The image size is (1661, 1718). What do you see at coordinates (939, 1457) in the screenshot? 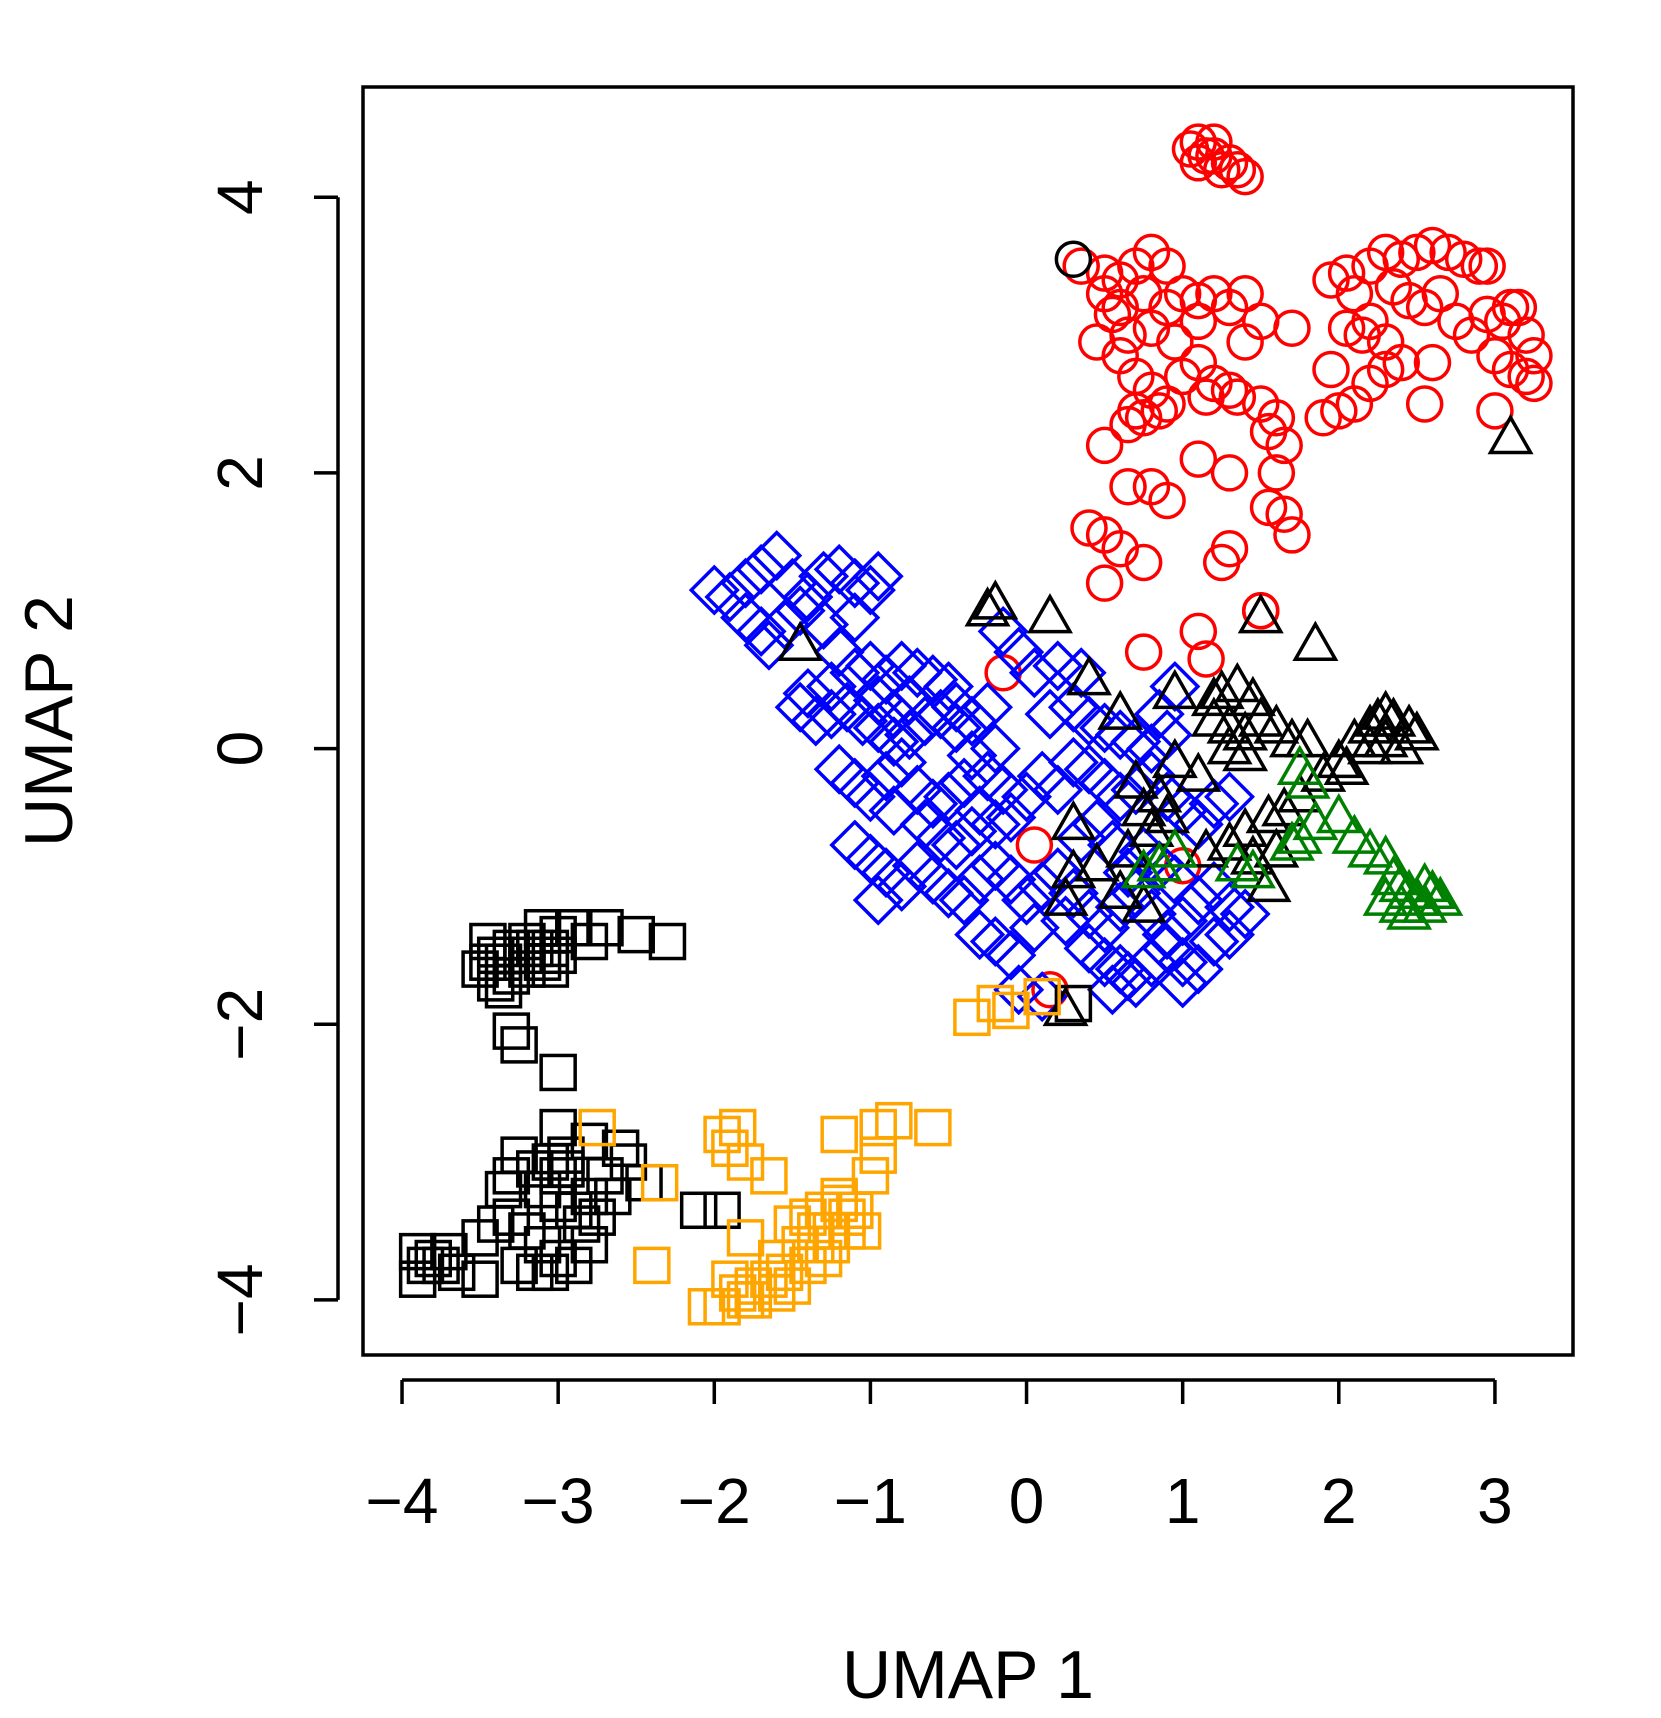
I see `x-axis: −4 −3 −2 −1 0 1 2 3` at bounding box center [939, 1457].